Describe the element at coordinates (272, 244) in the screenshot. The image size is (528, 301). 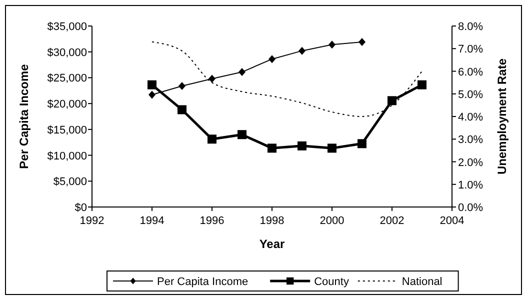
I see `x-axis-title: Year` at that location.